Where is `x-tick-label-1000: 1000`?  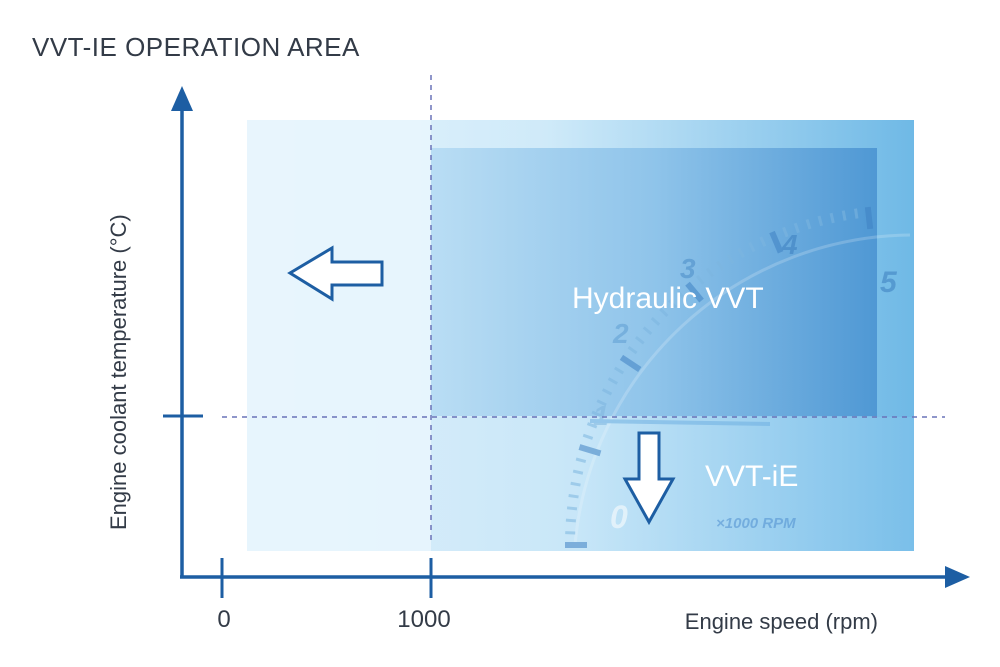 x-tick-label-1000: 1000 is located at coordinates (423, 619).